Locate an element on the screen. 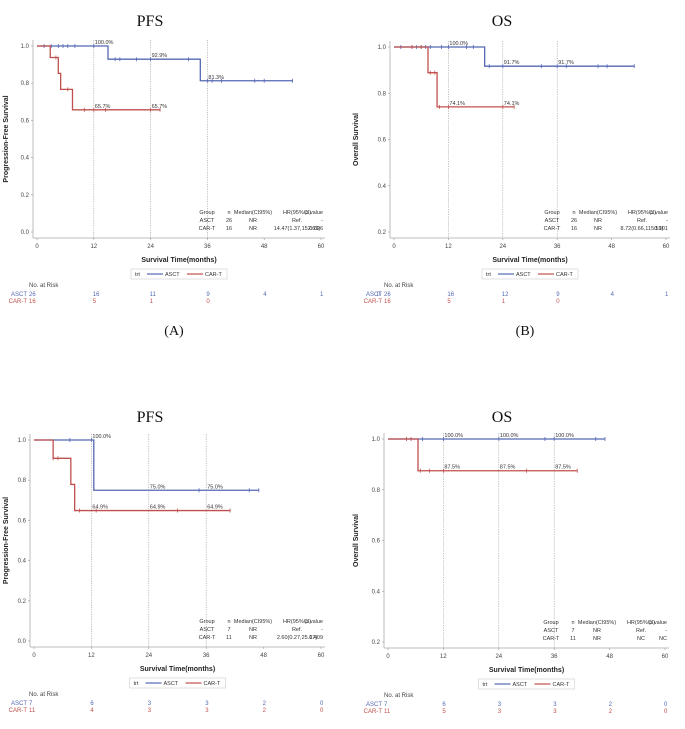 This screenshot has height=729, width=685. survival-rate-label: 100.0% is located at coordinates (104, 43).